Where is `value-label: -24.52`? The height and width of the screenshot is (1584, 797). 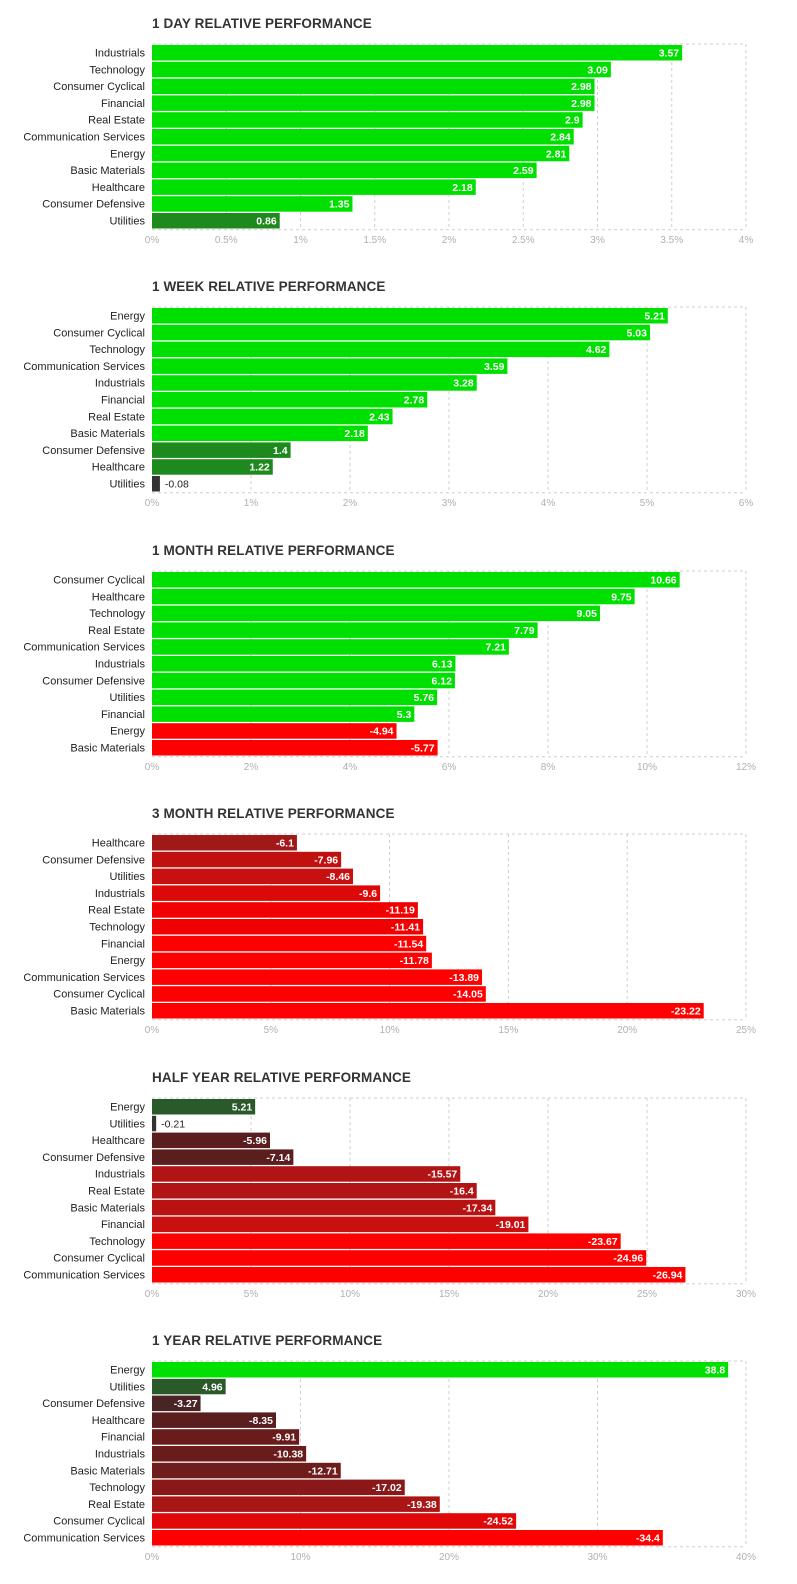
value-label: -24.52 is located at coordinates (498, 1522).